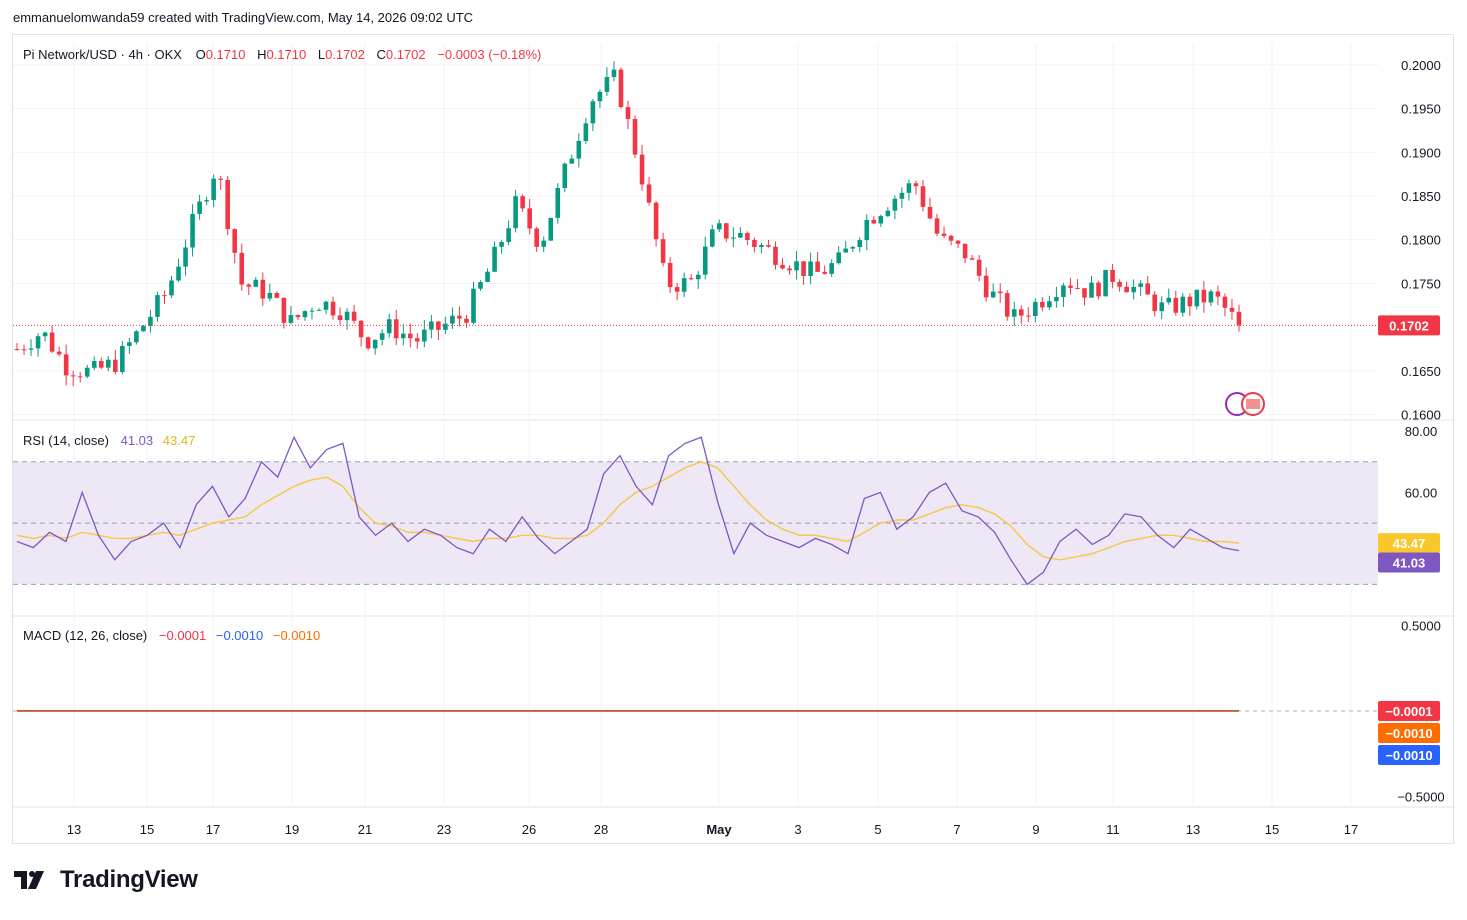  Describe the element at coordinates (179, 440) in the screenshot. I see `rsi-ma-value: 43.47` at that location.